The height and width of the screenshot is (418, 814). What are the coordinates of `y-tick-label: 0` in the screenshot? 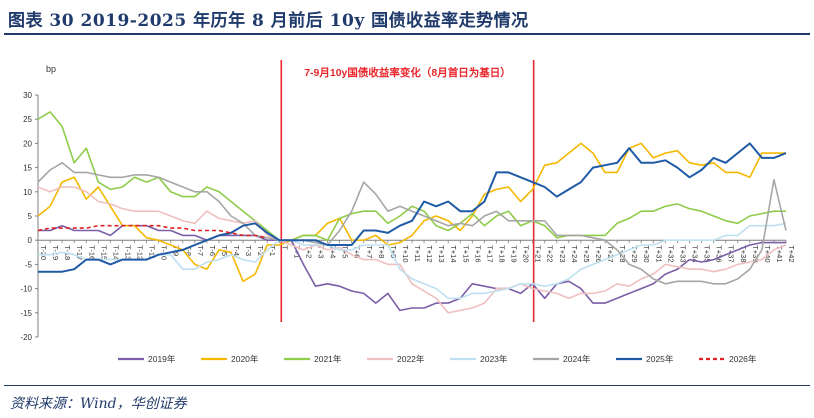 It's located at (30, 240).